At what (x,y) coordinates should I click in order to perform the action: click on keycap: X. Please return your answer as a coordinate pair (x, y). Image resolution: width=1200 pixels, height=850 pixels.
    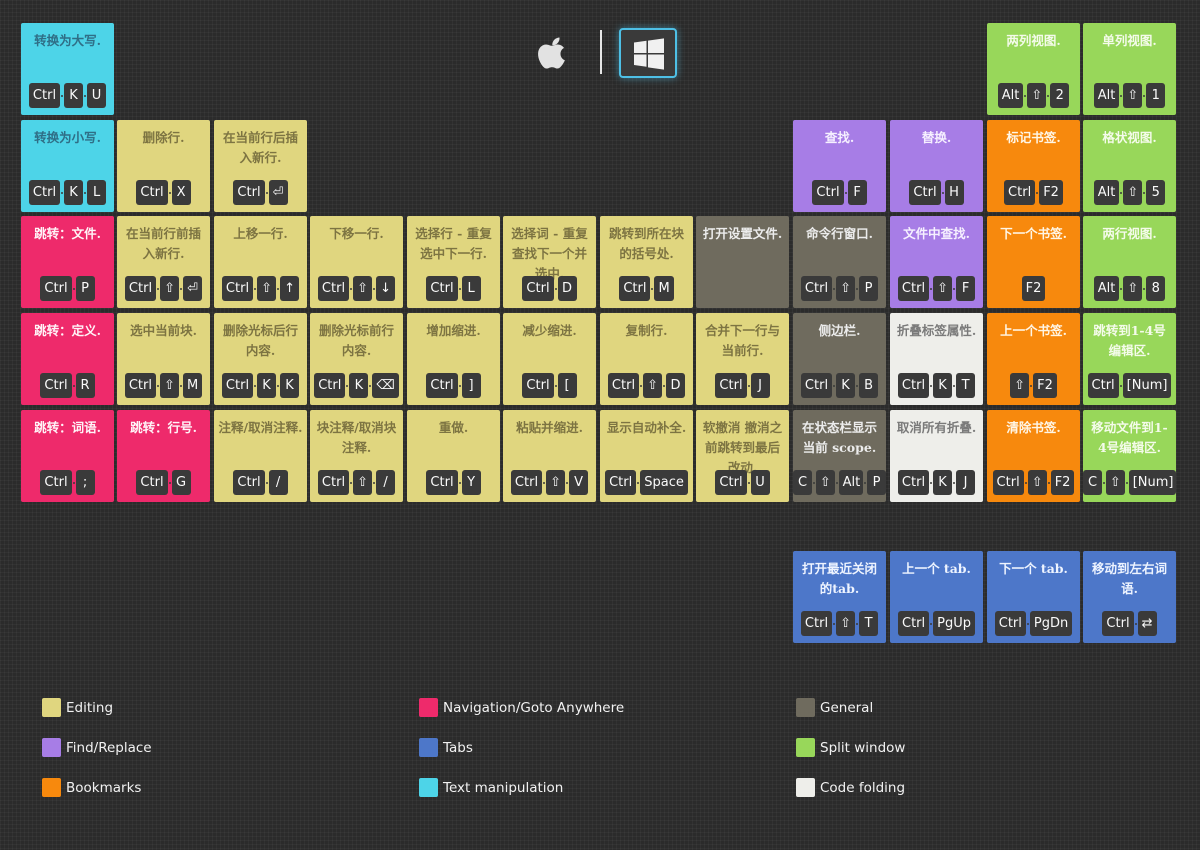
    Looking at the image, I should click on (181, 192).